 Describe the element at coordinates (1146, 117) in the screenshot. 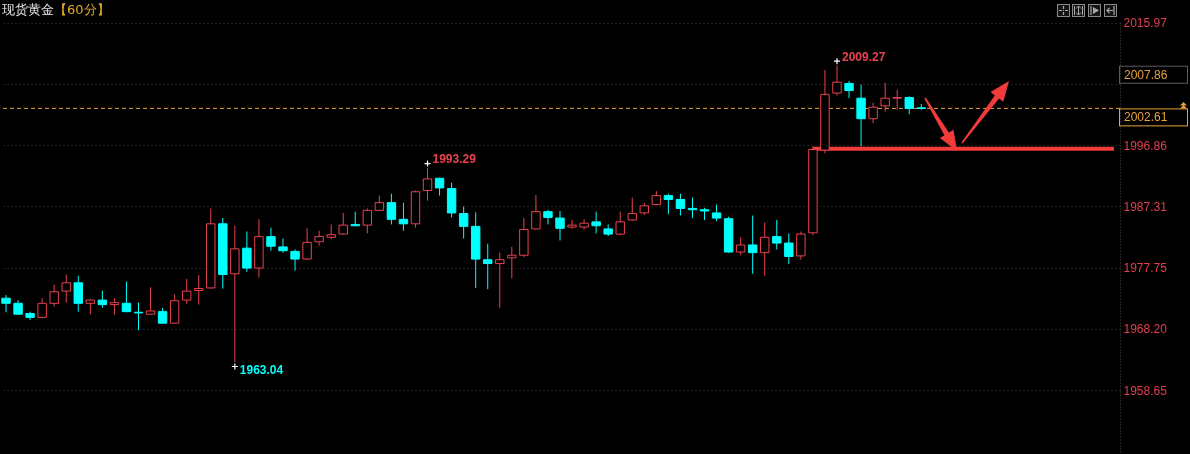

I see `ref-line-label: 2002.61` at that location.